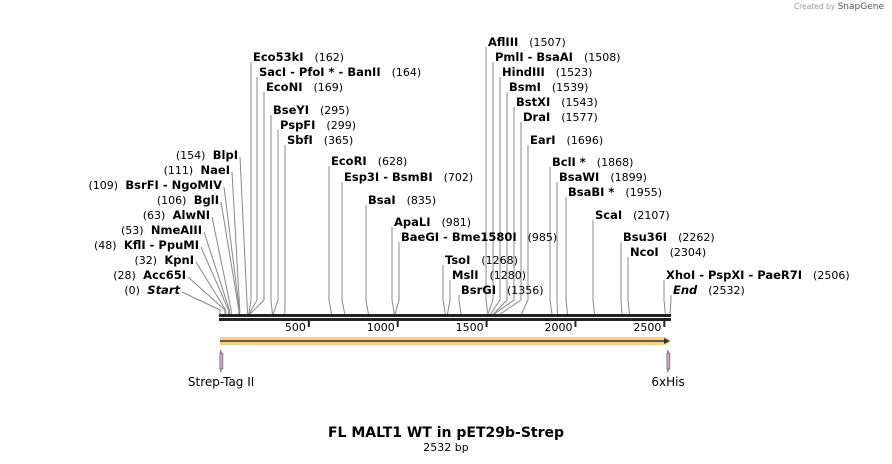 Image resolution: width=892 pixels, height=464 pixels. Describe the element at coordinates (481, 260) in the screenshot. I see `restriction-site-label: TsoI (1268)` at that location.